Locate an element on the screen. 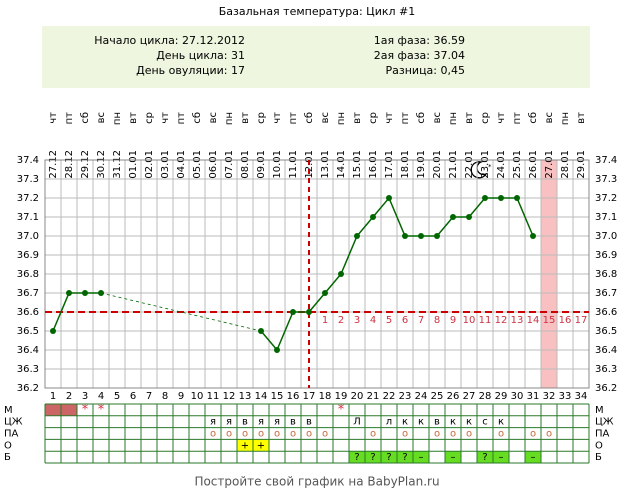 The width and height of the screenshot is (634, 495). date-label: 11.01 is located at coordinates (293, 164).